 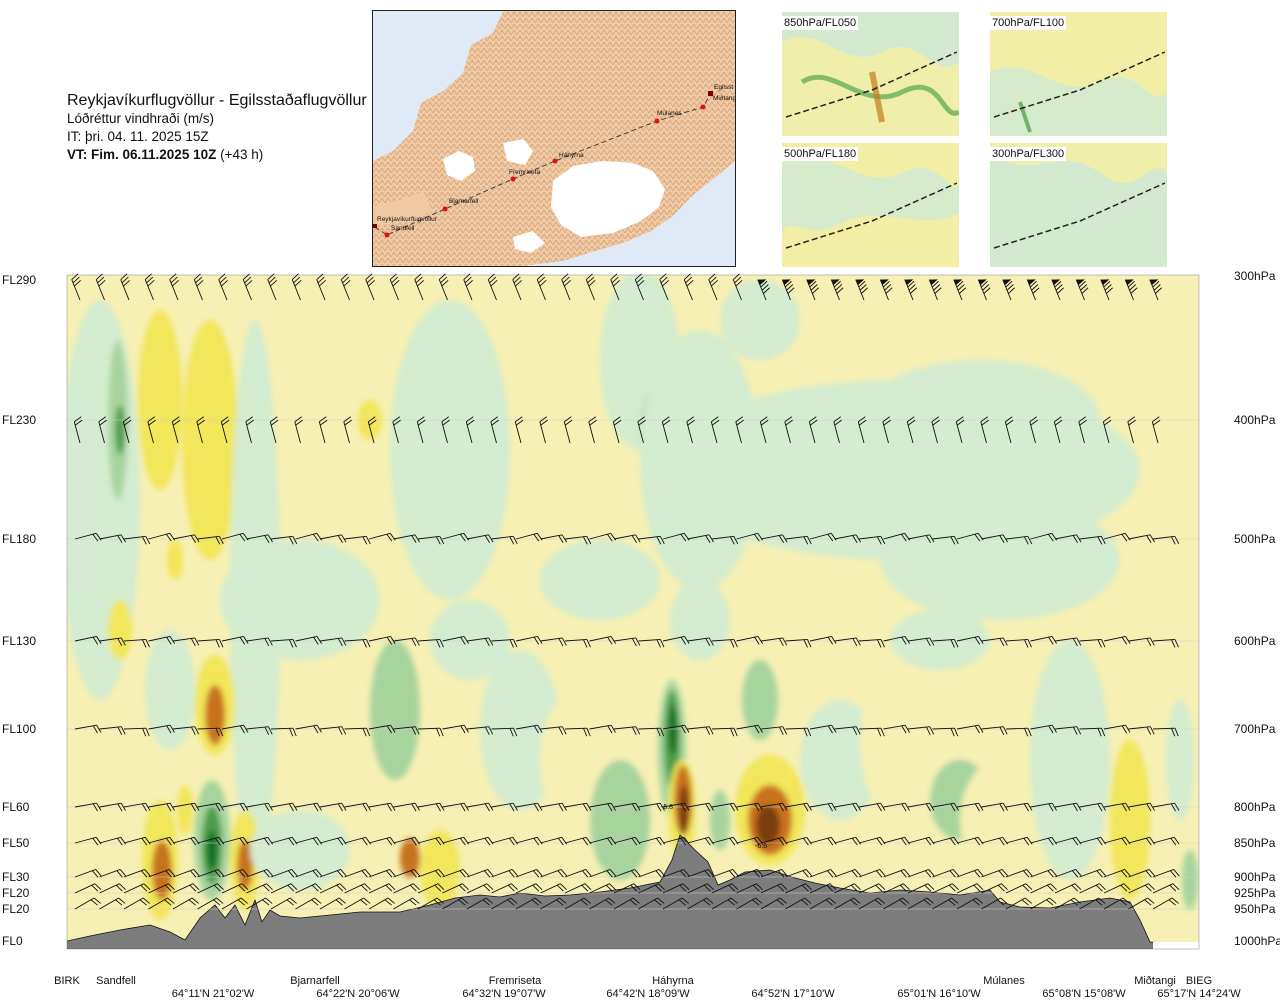 I want to click on chart-subtitle: Lóðréttur vindhraði (m/s), so click(x=141, y=118).